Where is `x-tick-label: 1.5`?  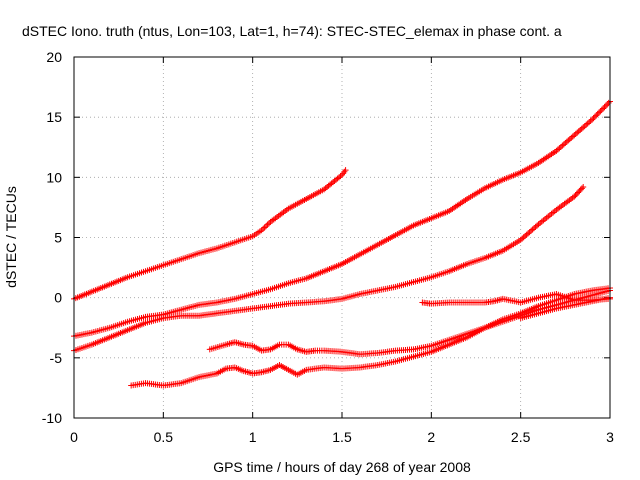
x-tick-label: 1.5 is located at coordinates (342, 437).